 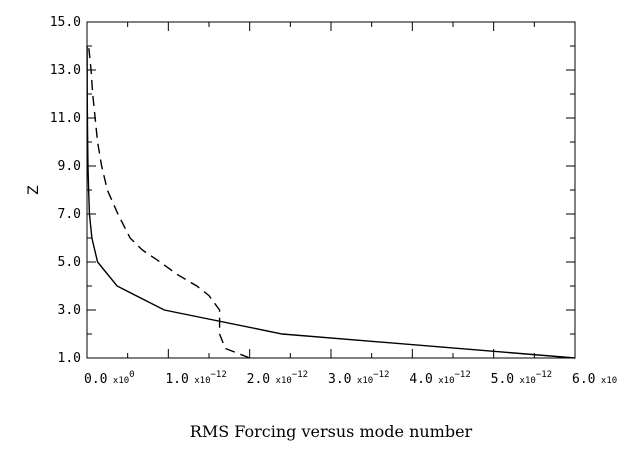 What do you see at coordinates (34, 190) in the screenshot?
I see `y-axis-label: Z` at bounding box center [34, 190].